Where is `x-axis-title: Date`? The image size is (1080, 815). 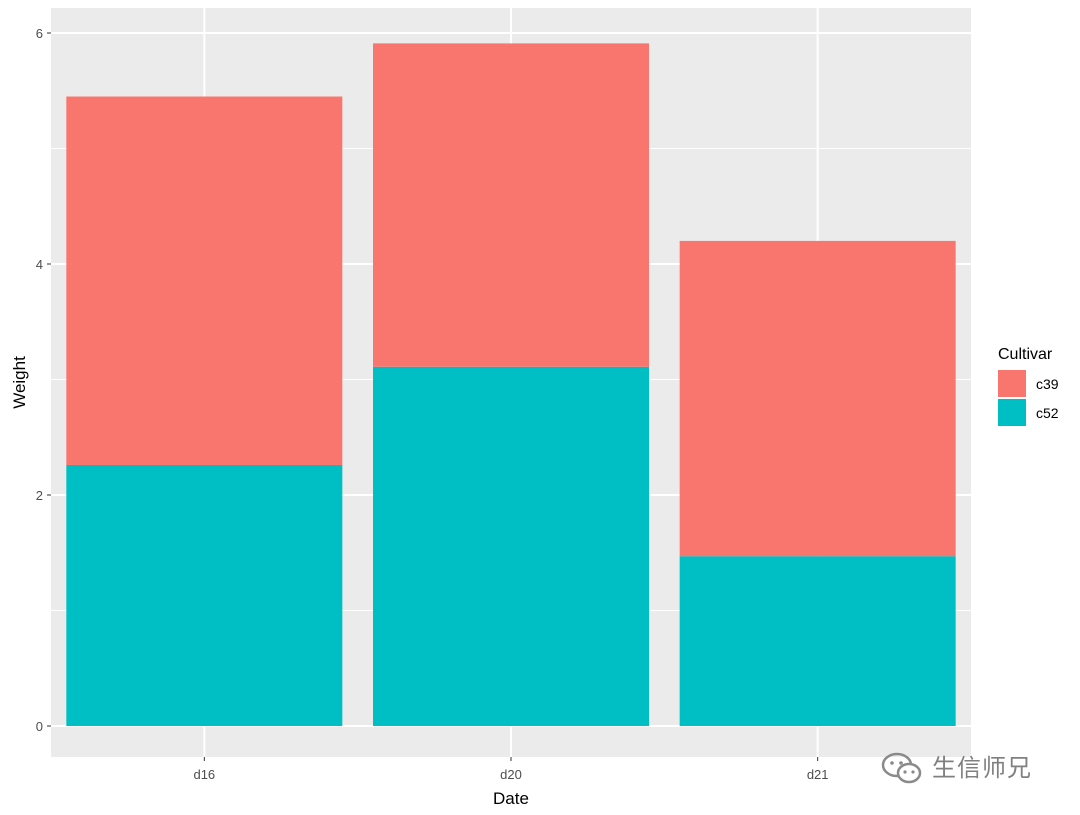
x-axis-title: Date is located at coordinates (511, 798).